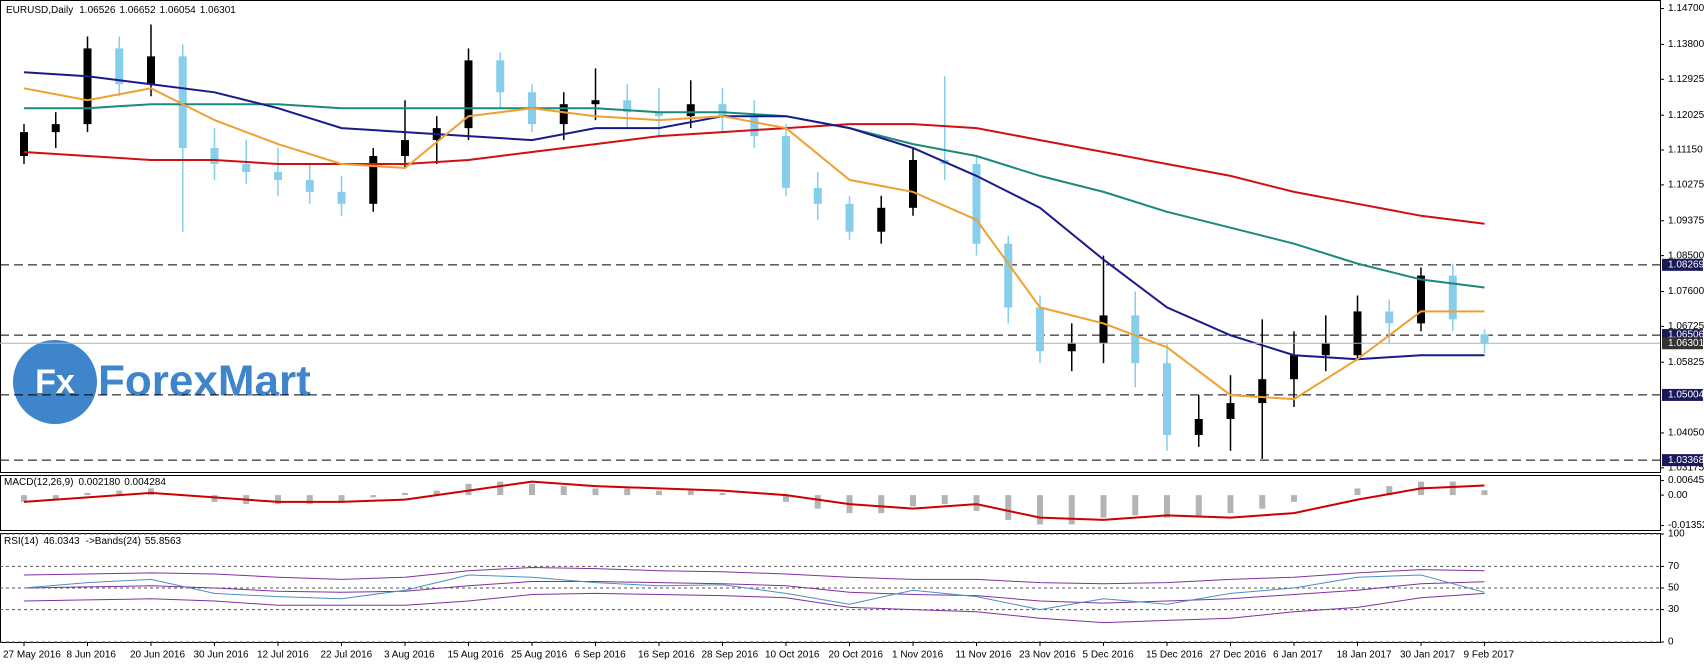  Describe the element at coordinates (1674, 566) in the screenshot. I see `y-tick-label: 70` at that location.